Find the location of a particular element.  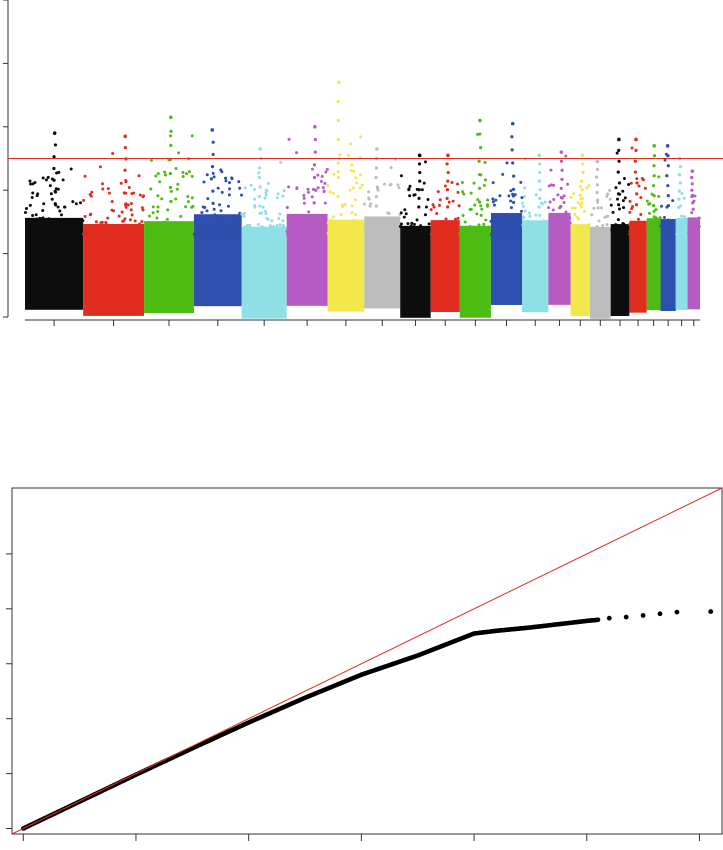

chromosome-21-bulk is located at coordinates (681, 263).